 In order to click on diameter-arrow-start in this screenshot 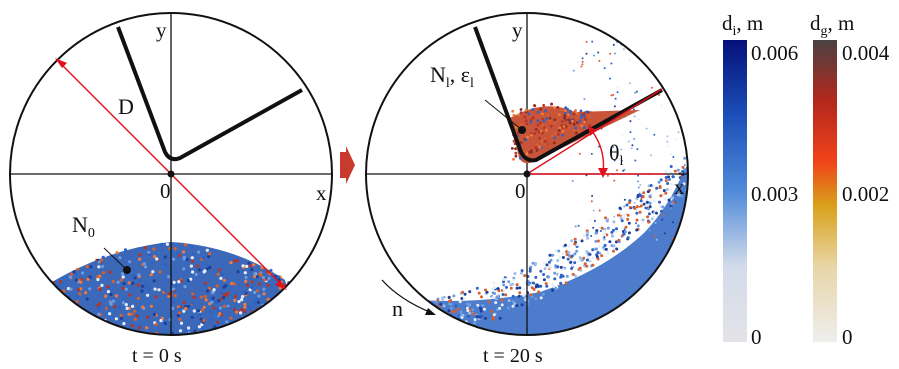, I will do `click(61, 63)`.